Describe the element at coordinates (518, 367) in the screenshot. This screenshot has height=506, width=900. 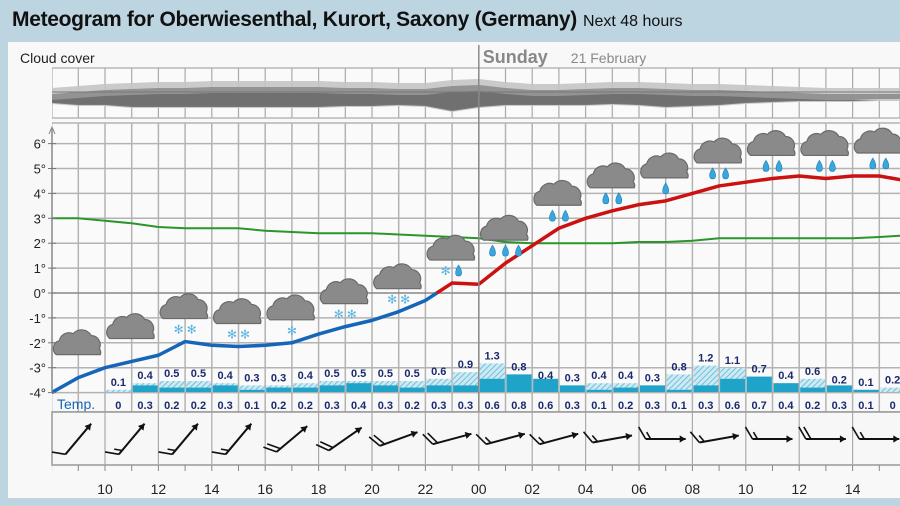
I see `precip-max-label: 0.8` at that location.